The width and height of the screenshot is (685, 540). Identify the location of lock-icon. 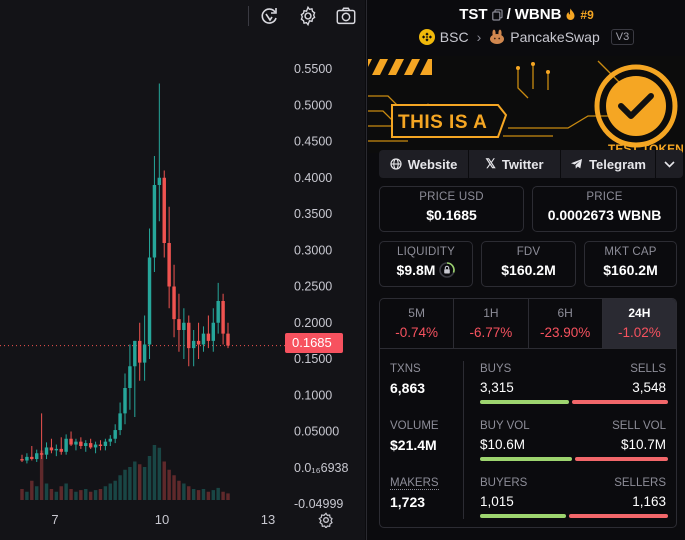
(447, 270).